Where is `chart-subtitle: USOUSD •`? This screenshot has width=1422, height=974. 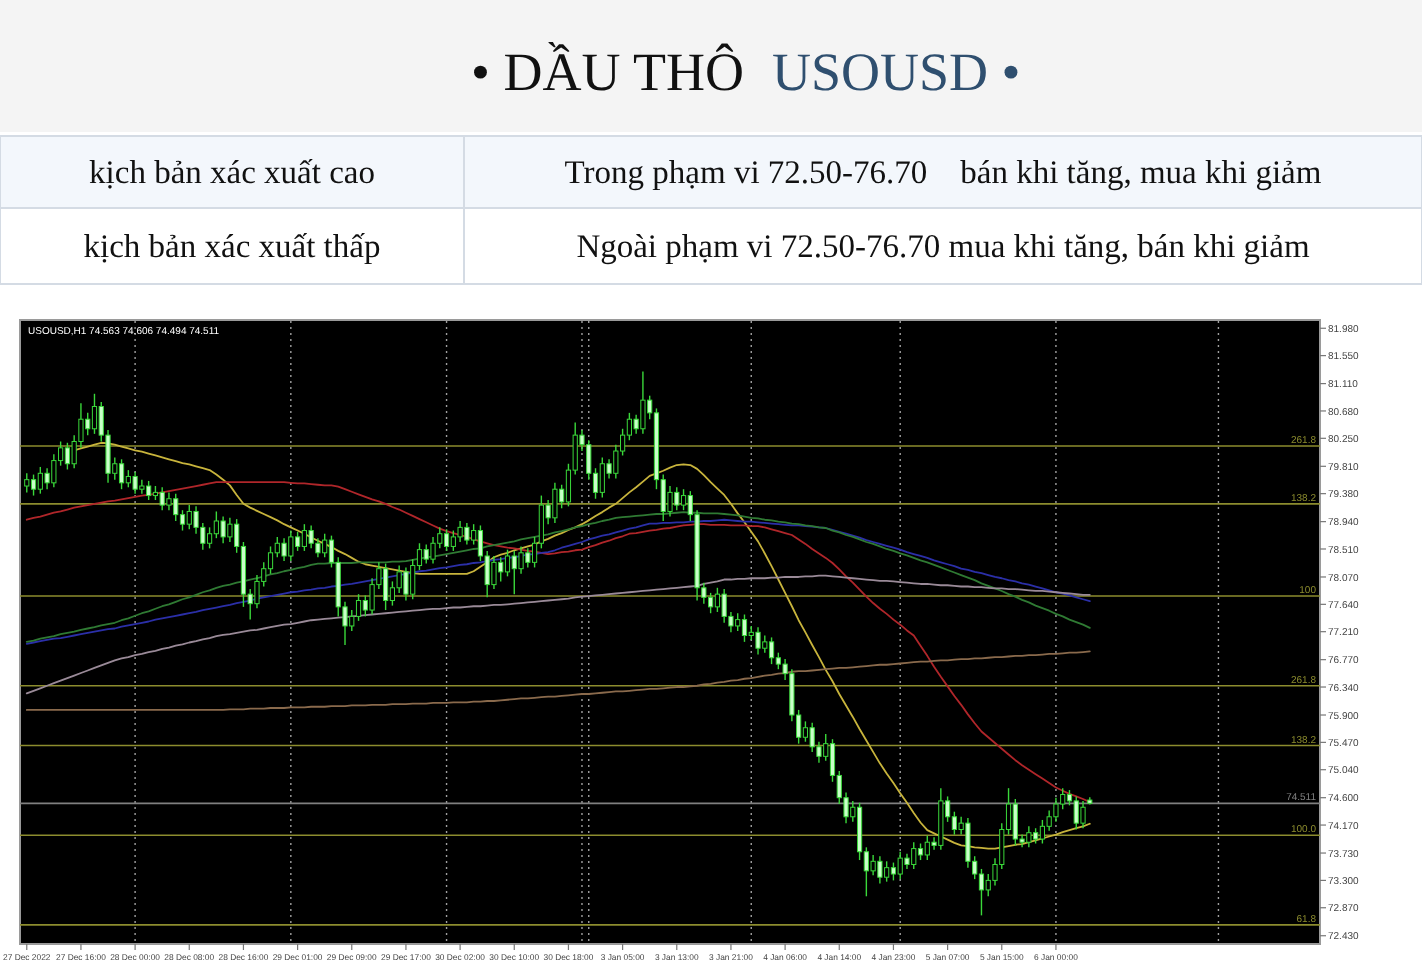 chart-subtitle: USOUSD • is located at coordinates (896, 72).